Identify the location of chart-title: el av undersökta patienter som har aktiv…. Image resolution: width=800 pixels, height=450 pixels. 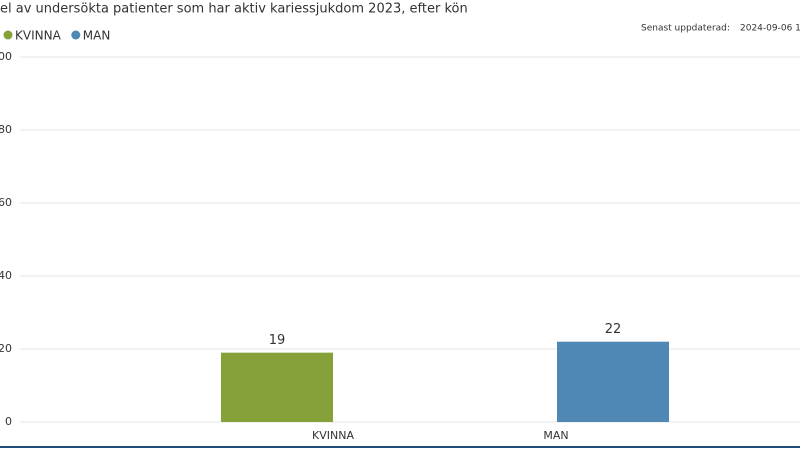
(234, 9).